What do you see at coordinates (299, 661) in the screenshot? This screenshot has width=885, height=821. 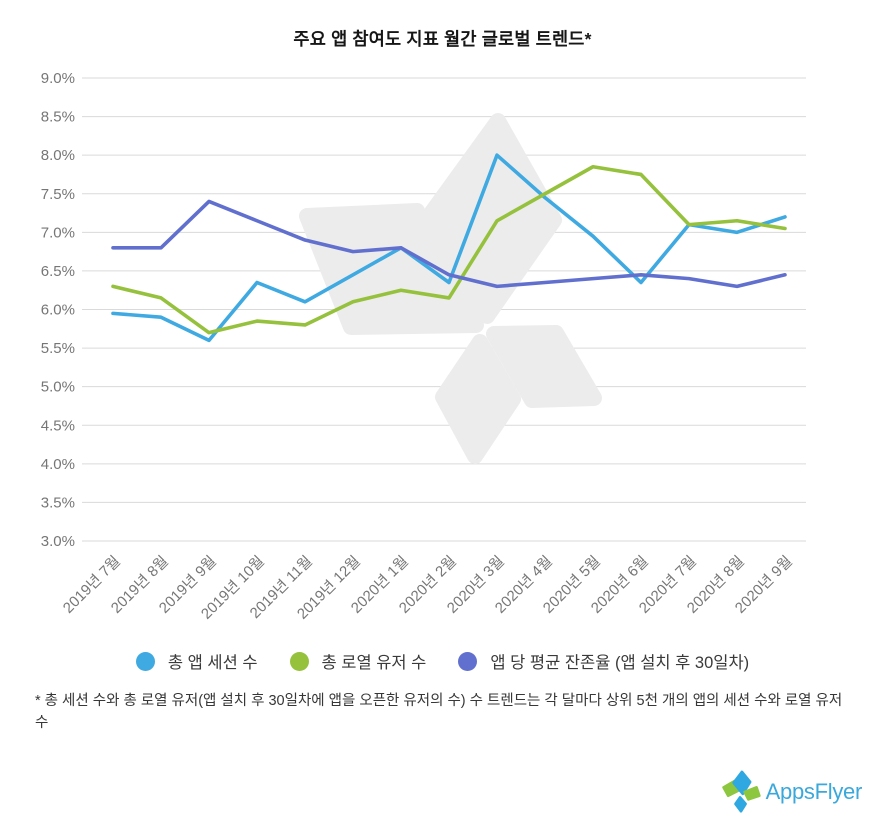 I see `legend-dot-loyal-users-icon` at bounding box center [299, 661].